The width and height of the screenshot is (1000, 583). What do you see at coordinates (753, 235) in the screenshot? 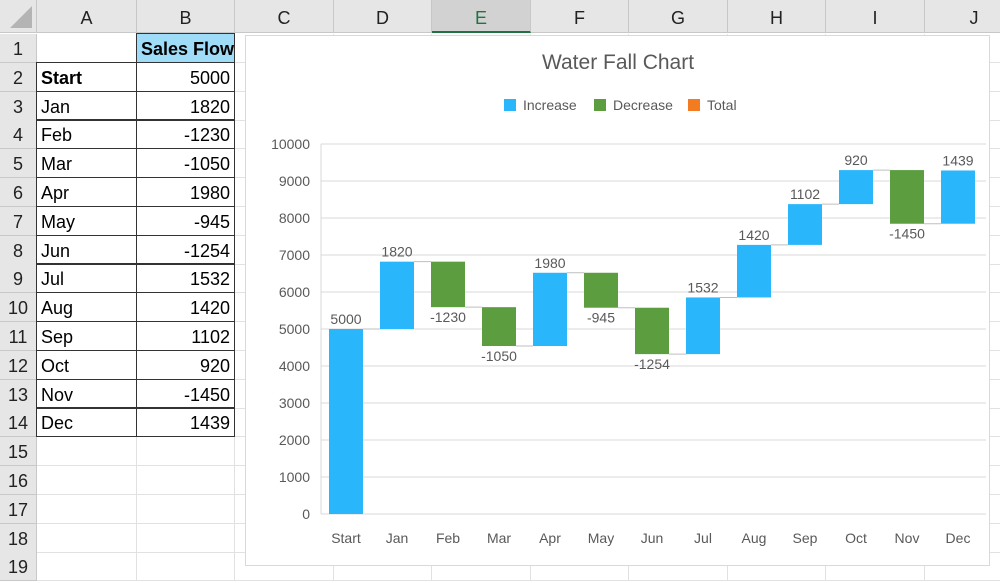
I see `data-label: 1420` at bounding box center [753, 235].